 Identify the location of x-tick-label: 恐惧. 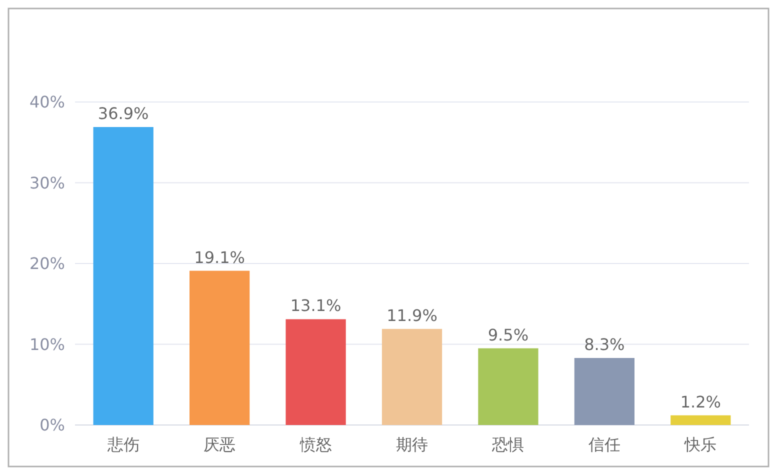
(507, 444).